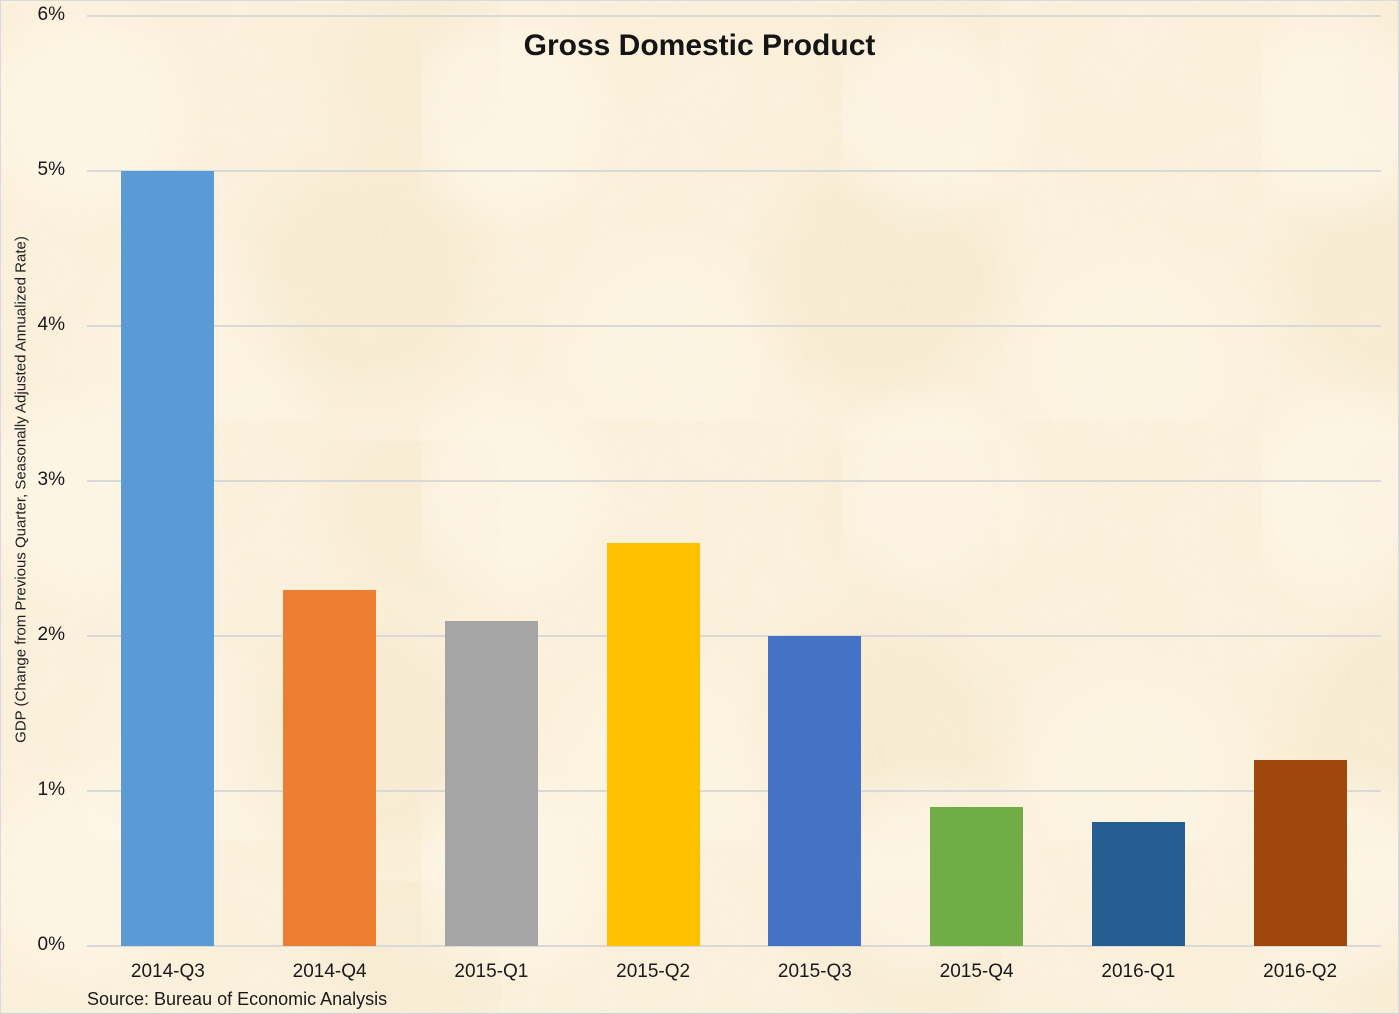  What do you see at coordinates (734, 946) in the screenshot?
I see `x-axis-line` at bounding box center [734, 946].